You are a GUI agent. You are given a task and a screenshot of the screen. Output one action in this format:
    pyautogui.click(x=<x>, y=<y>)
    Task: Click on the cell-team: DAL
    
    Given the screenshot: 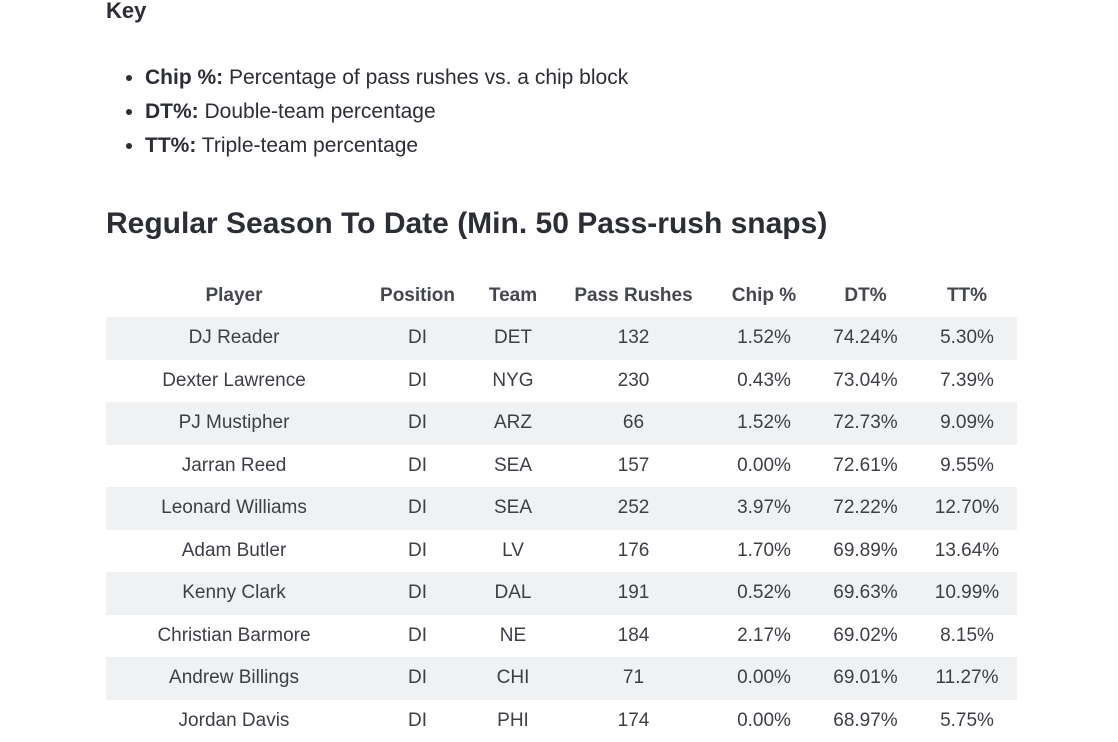 What is the action you would take?
    pyautogui.click(x=513, y=593)
    